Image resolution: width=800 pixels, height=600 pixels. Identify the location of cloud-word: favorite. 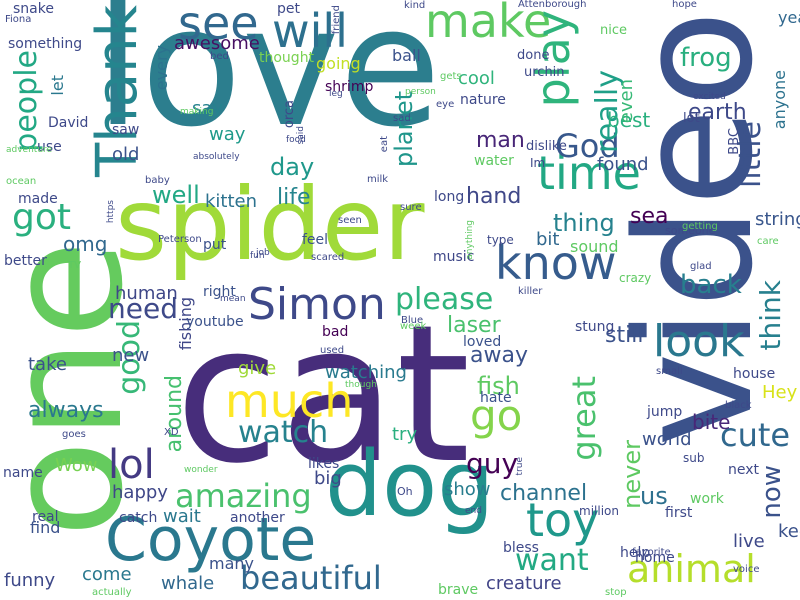
(651, 552).